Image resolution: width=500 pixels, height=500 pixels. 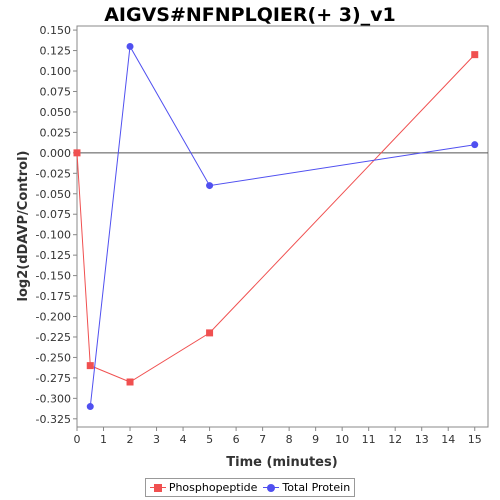 What do you see at coordinates (289, 439) in the screenshot?
I see `x-tick-label: 8` at bounding box center [289, 439].